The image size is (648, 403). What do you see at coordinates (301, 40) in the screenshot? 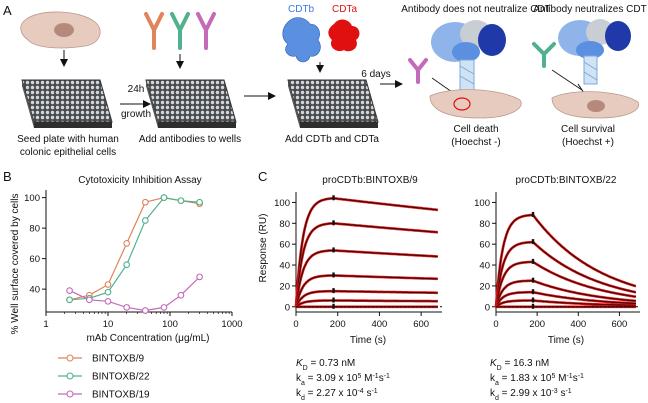
I see `cdtb-protein-icon` at bounding box center [301, 40].